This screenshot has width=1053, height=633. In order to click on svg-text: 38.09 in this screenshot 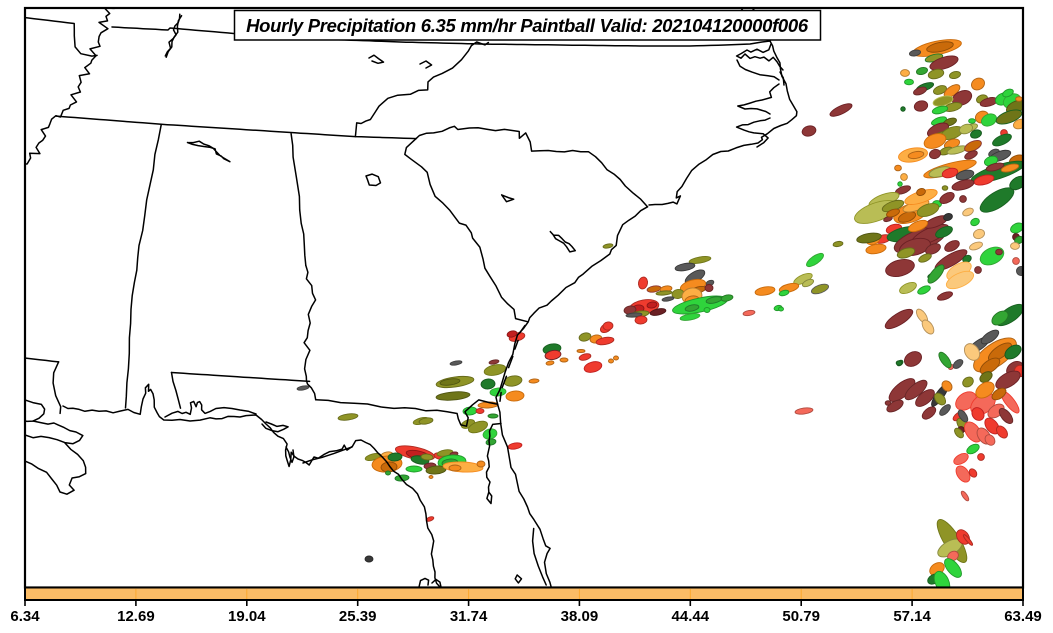, I will do `click(580, 616)`.